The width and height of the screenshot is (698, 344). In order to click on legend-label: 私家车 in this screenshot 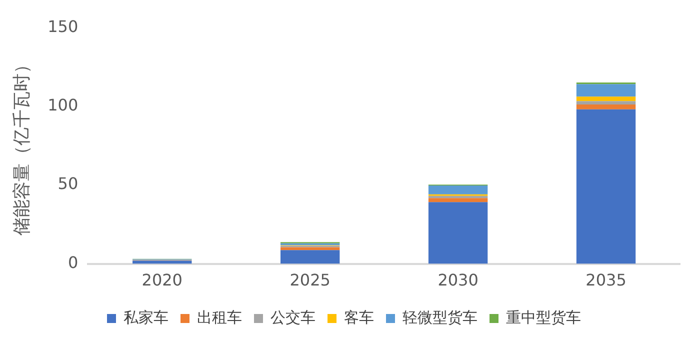, I will do `click(146, 317)`.